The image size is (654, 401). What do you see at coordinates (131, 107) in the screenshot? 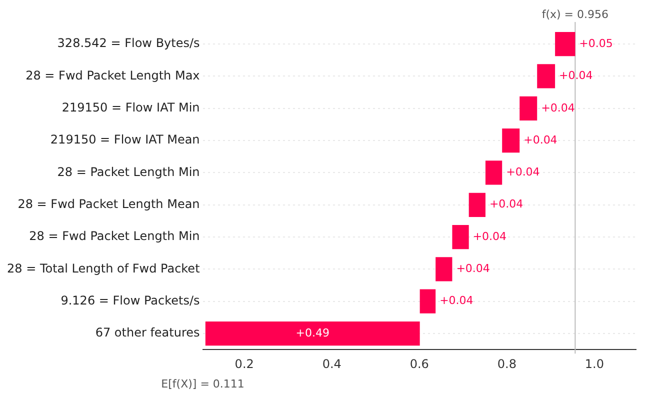
I see `y-tick-label: 219150 = Flow IAT Min` at bounding box center [131, 107].